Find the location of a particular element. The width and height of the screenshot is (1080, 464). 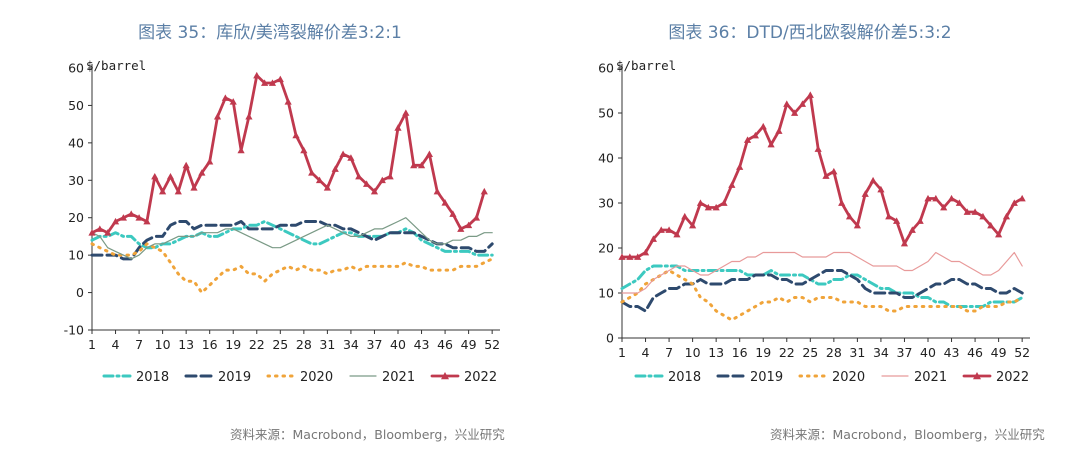

legend-item-2020: 2020 is located at coordinates (299, 377).